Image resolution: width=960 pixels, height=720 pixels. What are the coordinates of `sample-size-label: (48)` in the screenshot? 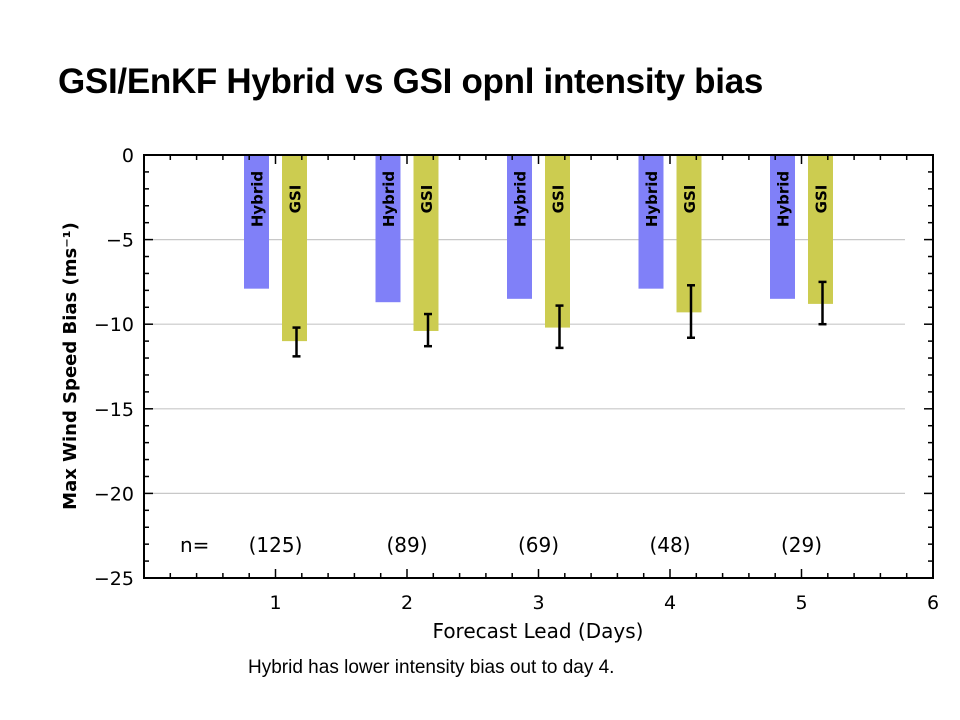 It's located at (669, 545).